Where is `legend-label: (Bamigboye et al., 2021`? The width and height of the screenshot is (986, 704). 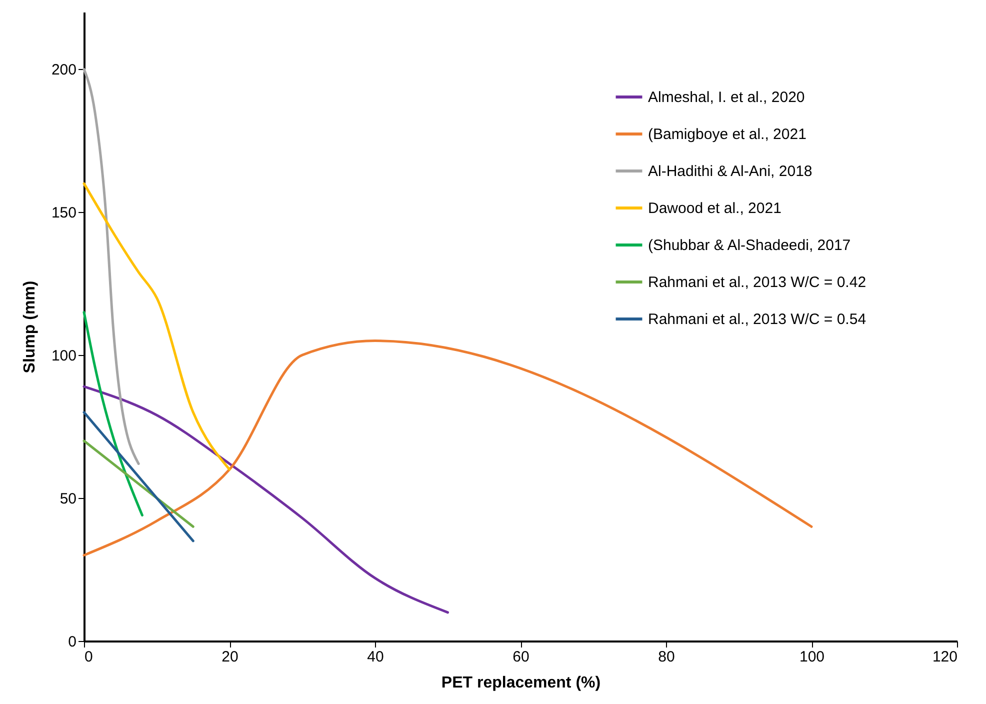 legend-label: (Bamigboye et al., 2021 is located at coordinates (727, 134).